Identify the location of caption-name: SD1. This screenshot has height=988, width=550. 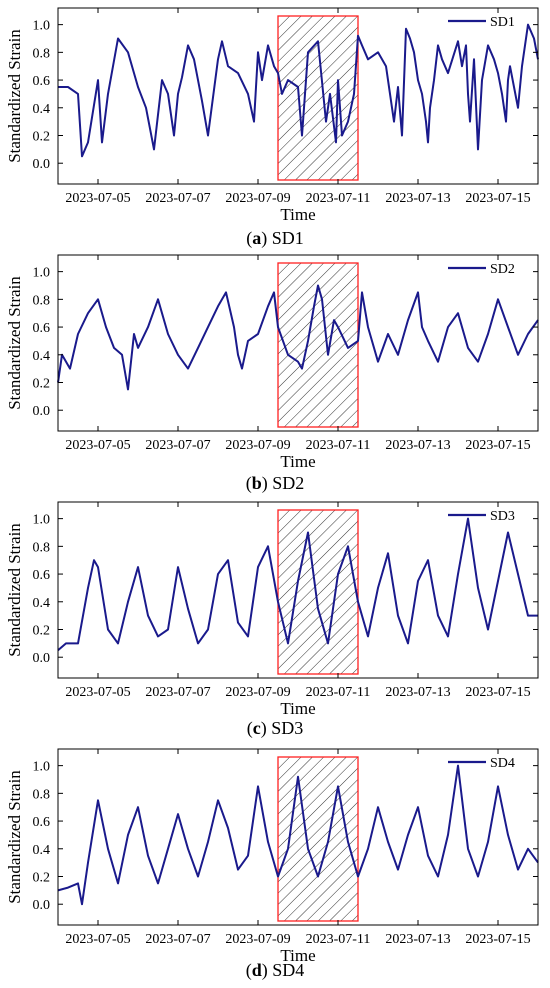
(287, 238).